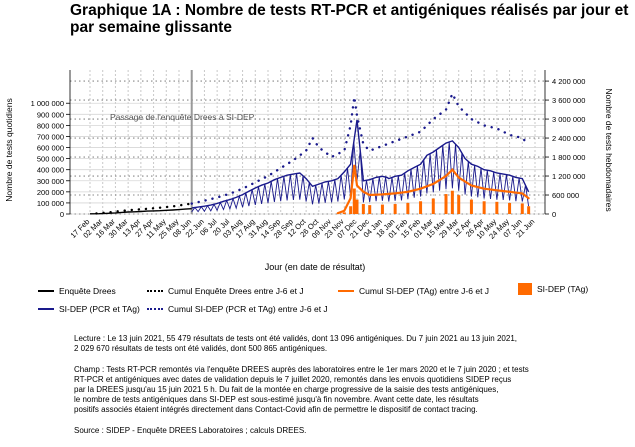 The image size is (635, 447). Describe the element at coordinates (50, 170) in the screenshot. I see `y-left-tick-label: 400 000` at that location.